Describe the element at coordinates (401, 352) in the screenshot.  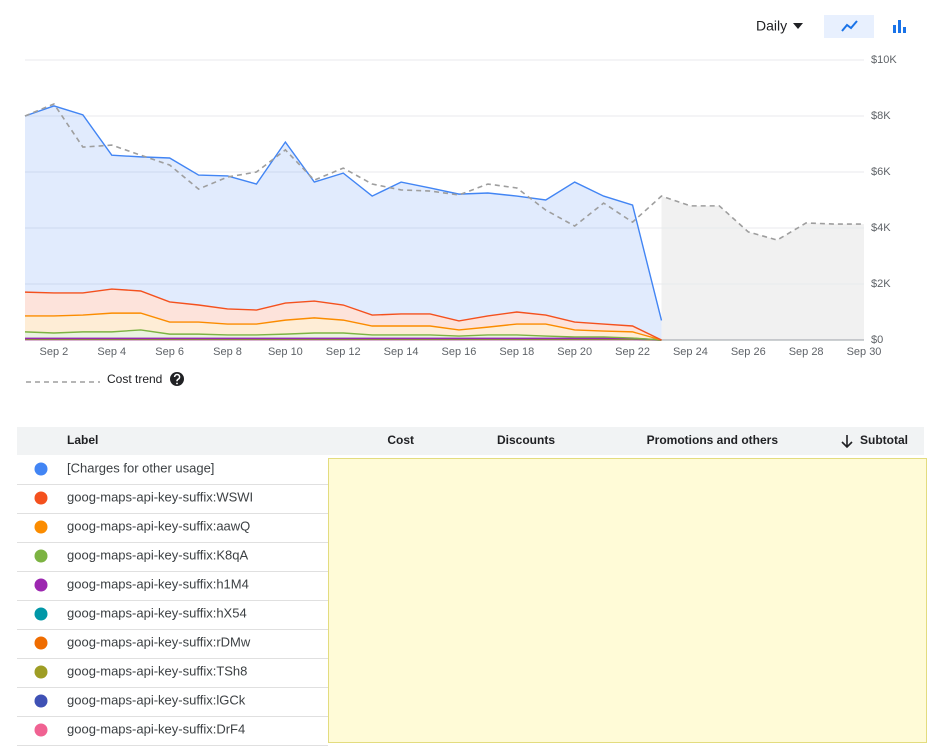
I see `x-tick-label: Sep 14` at that location.